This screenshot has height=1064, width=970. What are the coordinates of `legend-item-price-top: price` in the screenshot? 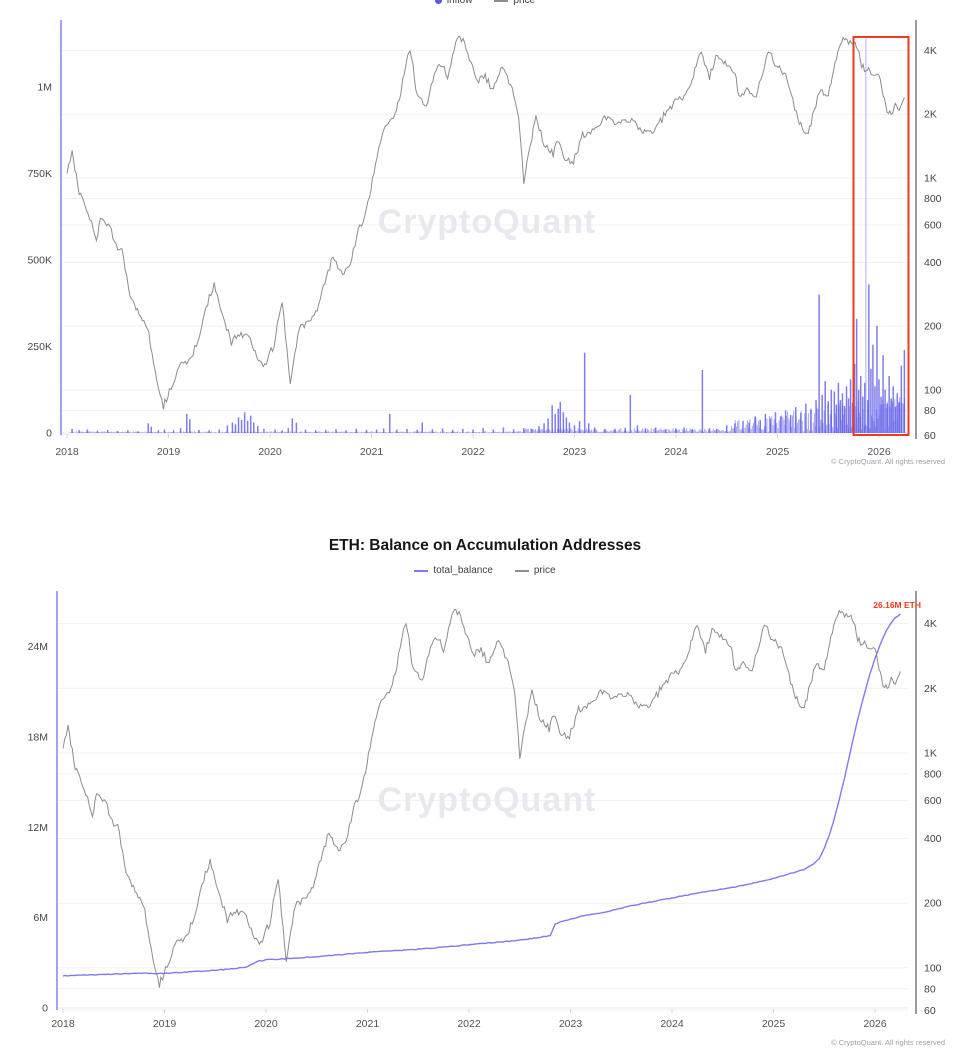 It's located at (514, 3).